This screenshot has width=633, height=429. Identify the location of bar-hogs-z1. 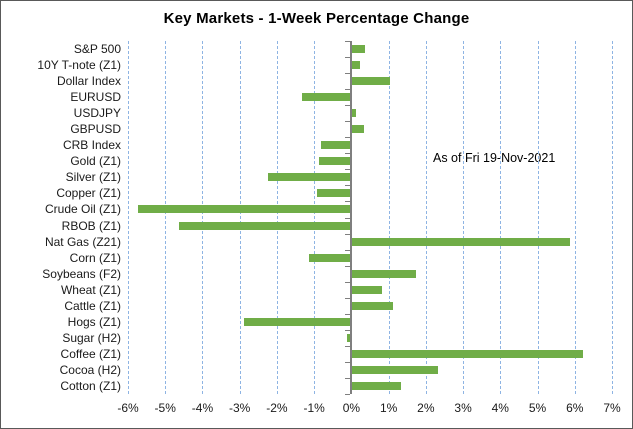
(297, 321).